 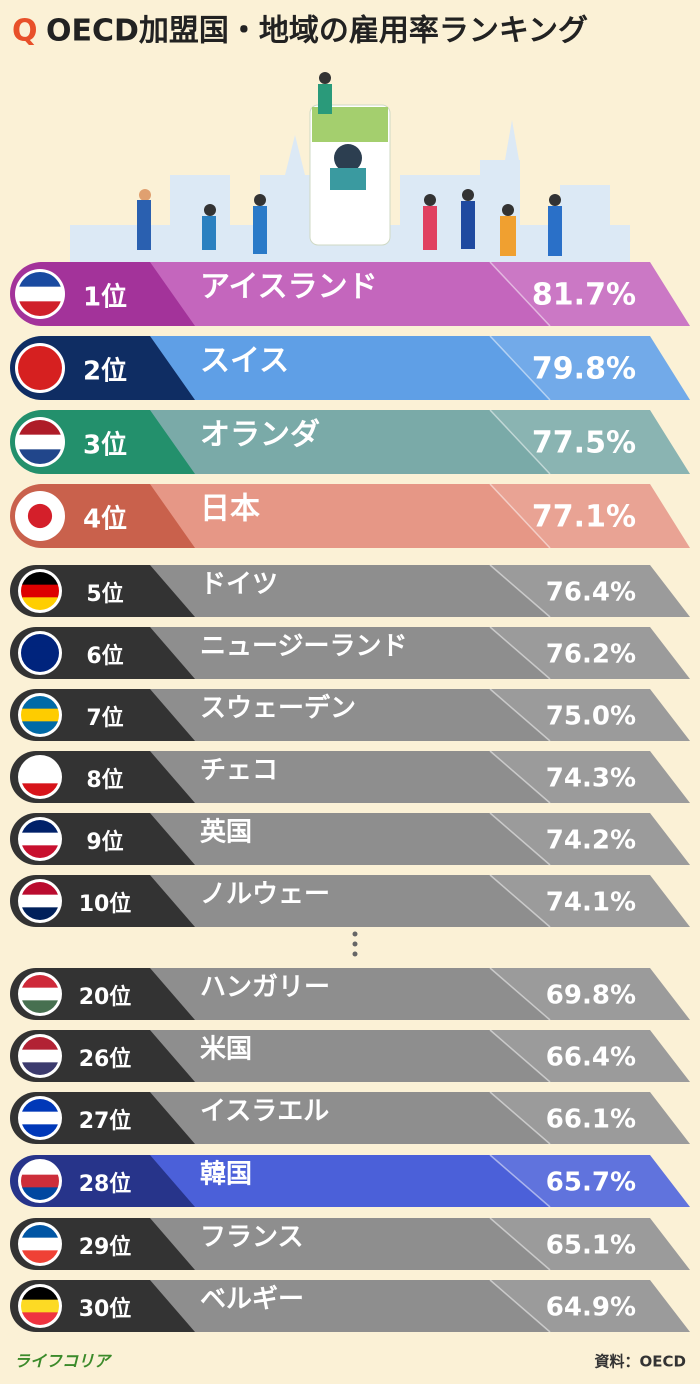 I want to click on rank: 26位, so click(x=105, y=1059).